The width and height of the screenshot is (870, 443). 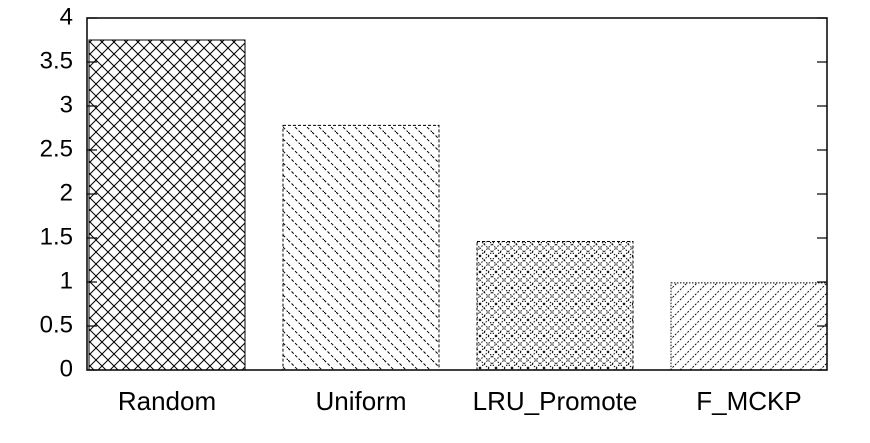 What do you see at coordinates (555, 401) in the screenshot?
I see `x-tick-label: LRU_Promote` at bounding box center [555, 401].